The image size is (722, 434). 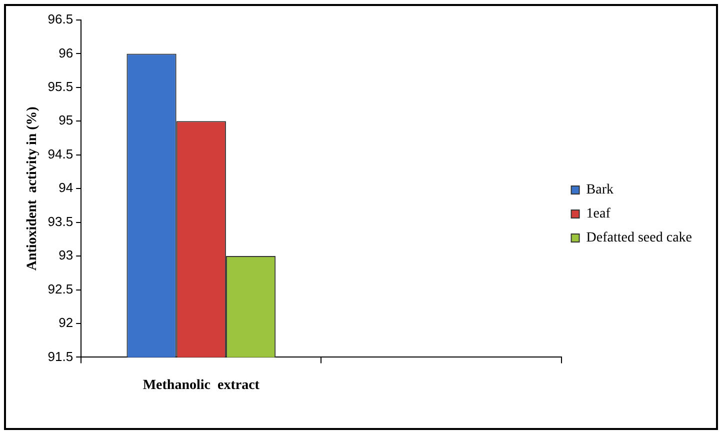 What do you see at coordinates (32, 188) in the screenshot?
I see `y-axis-title: Antioxident activity in (%)` at bounding box center [32, 188].